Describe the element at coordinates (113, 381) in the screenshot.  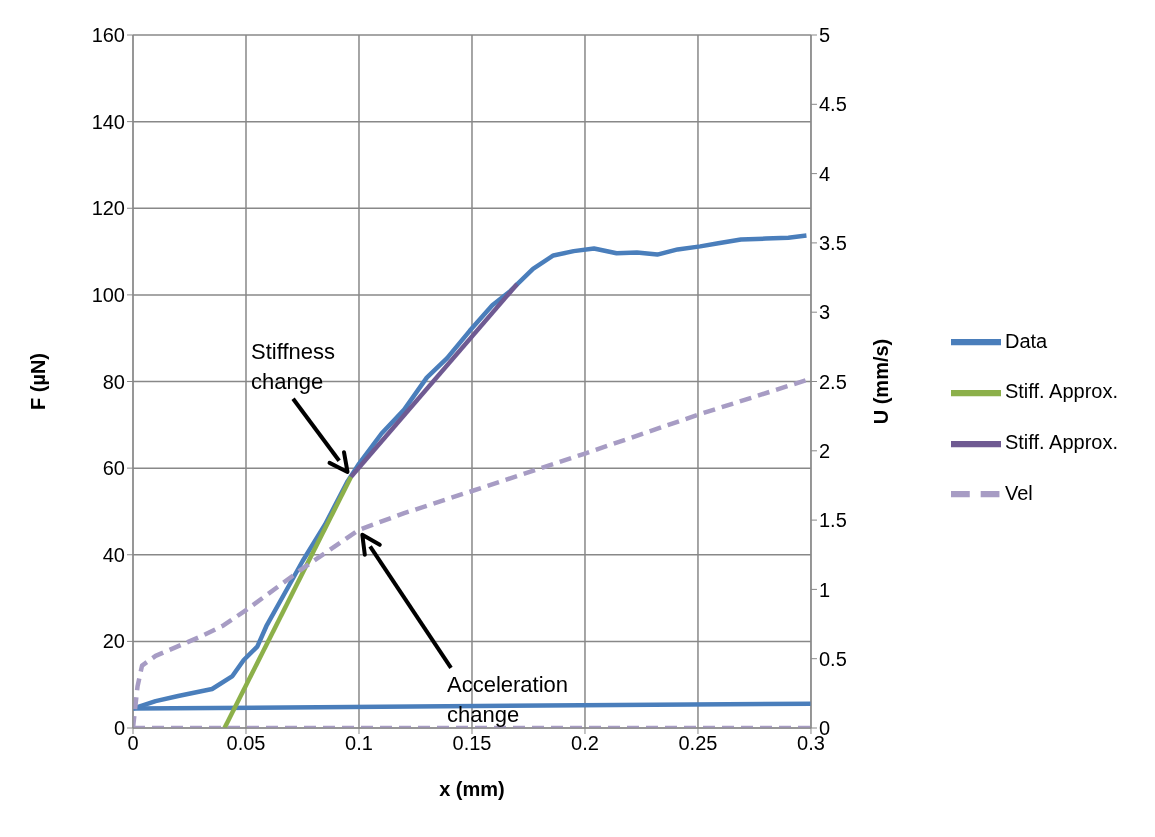
I see `y-tick-label: 80` at that location.